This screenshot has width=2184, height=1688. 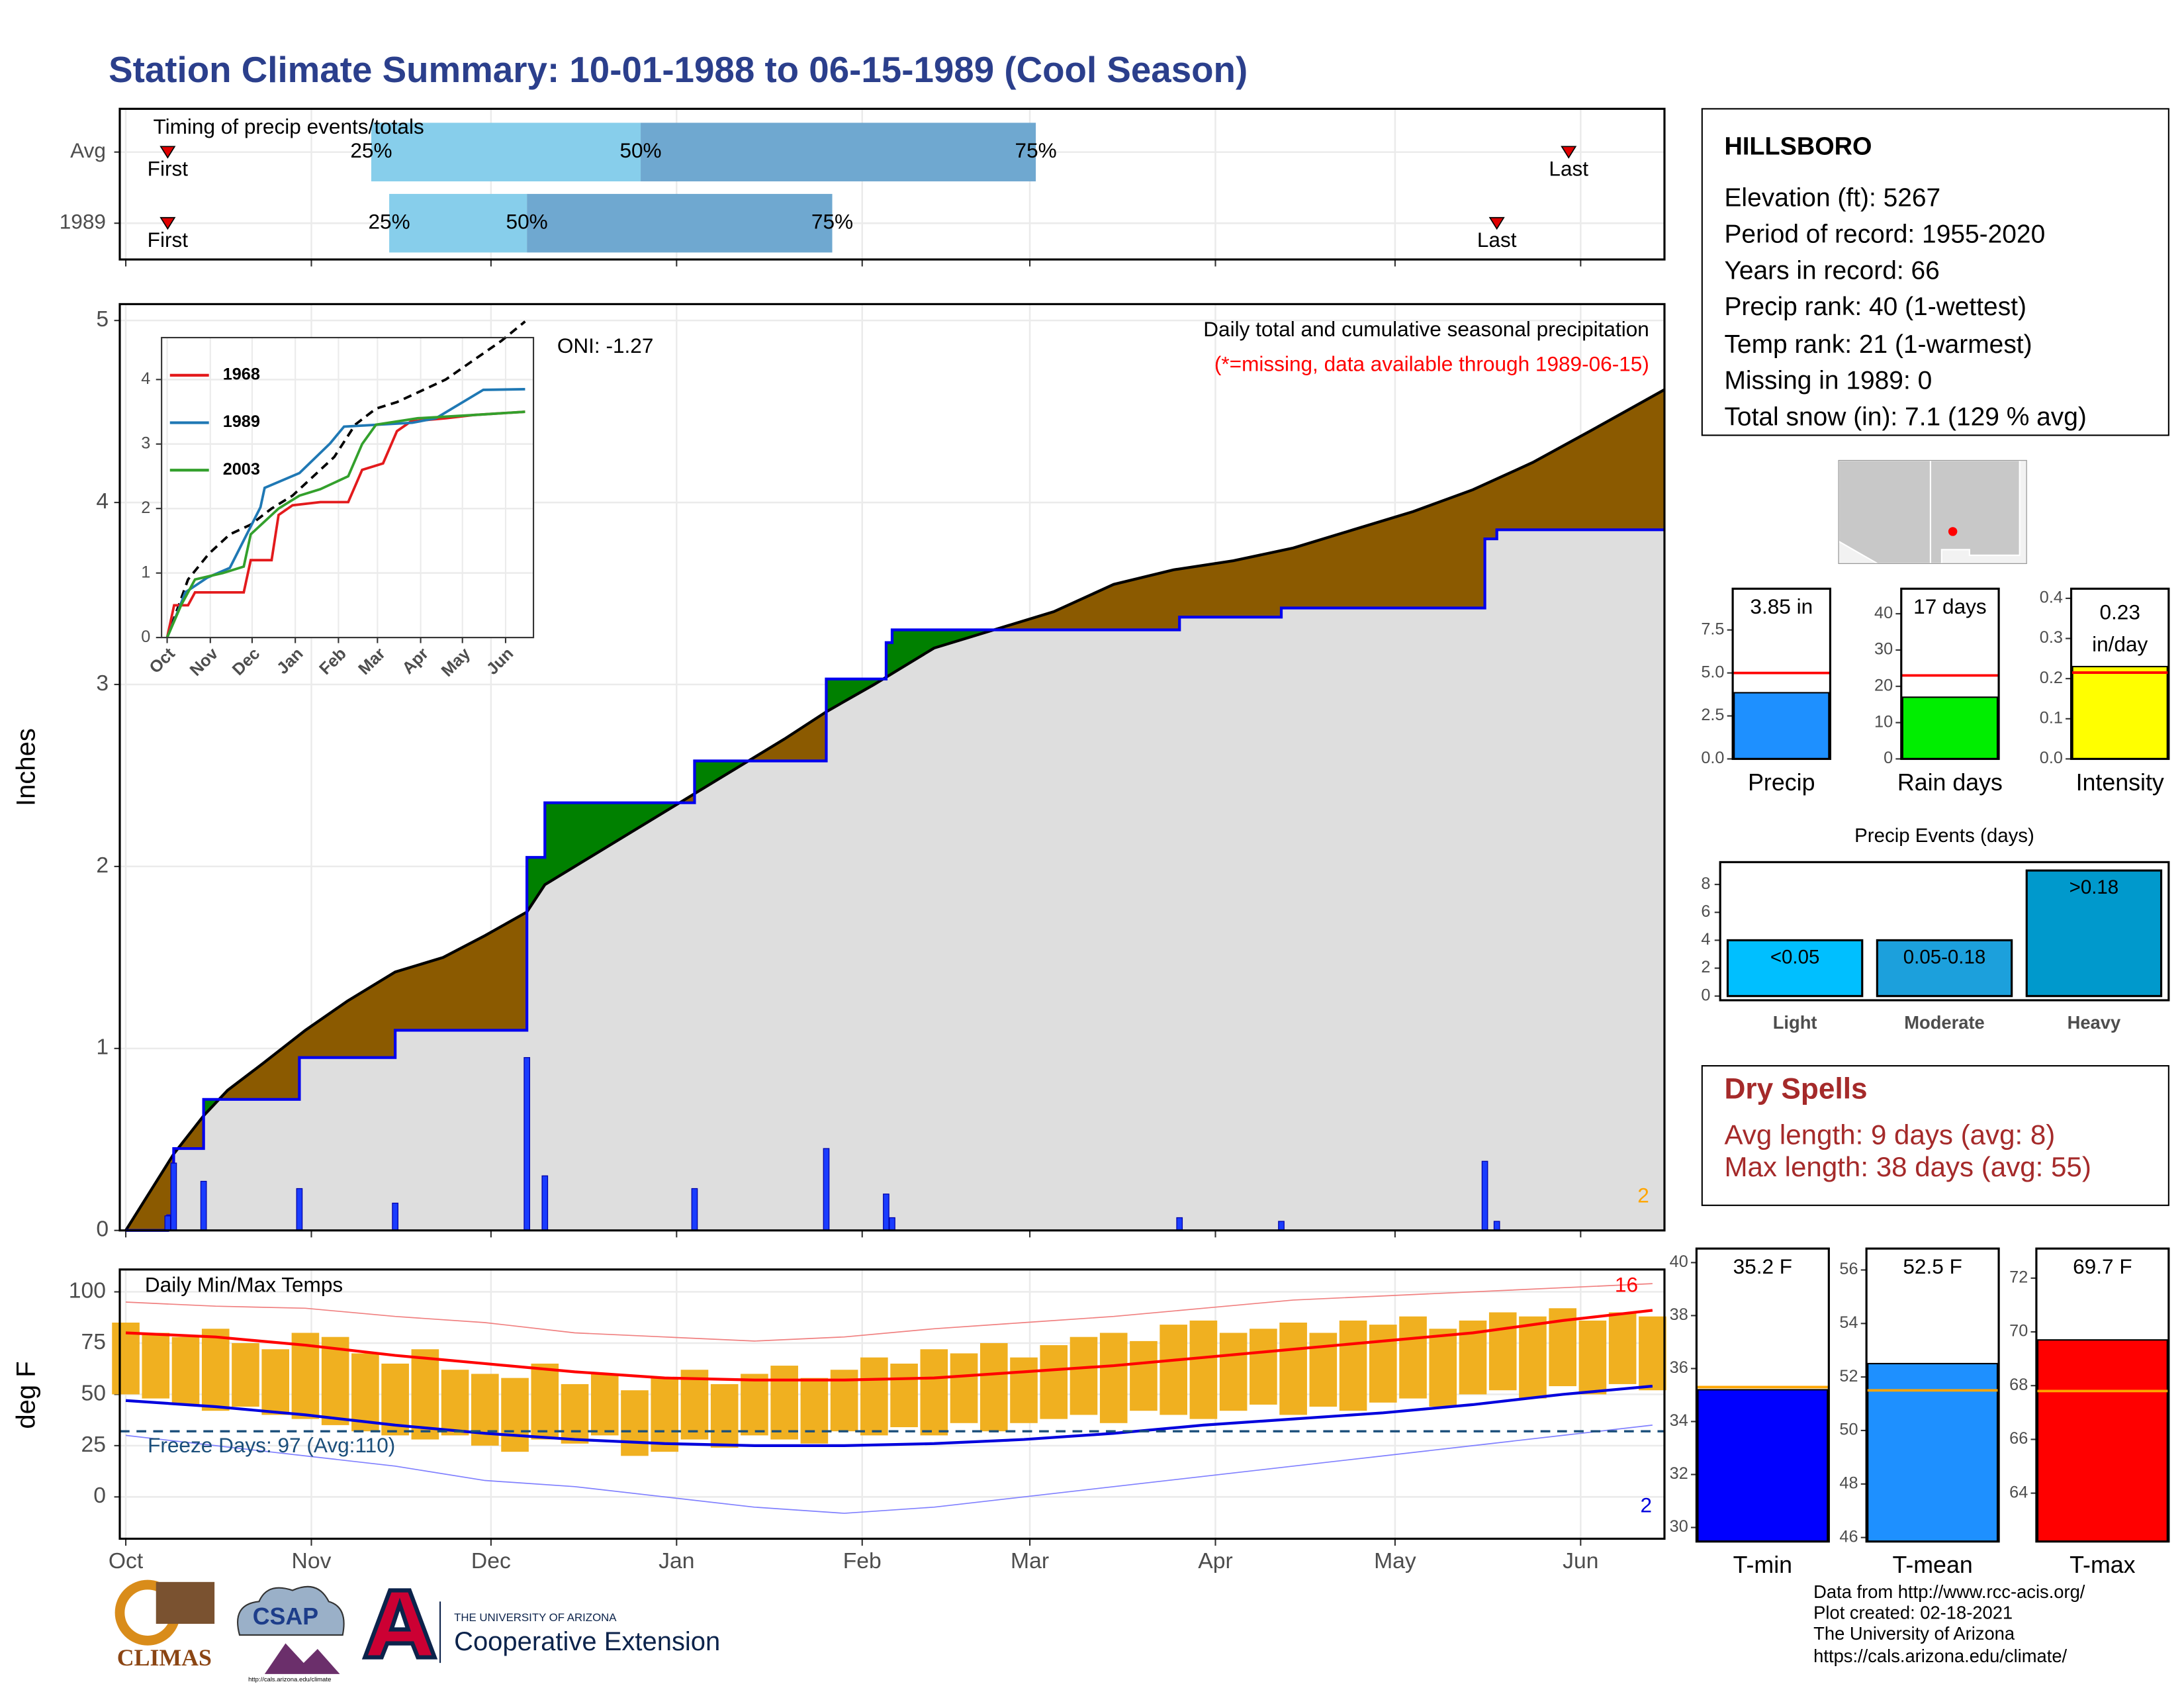 I want to click on x-tick-label: Apr, so click(x=1215, y=1561).